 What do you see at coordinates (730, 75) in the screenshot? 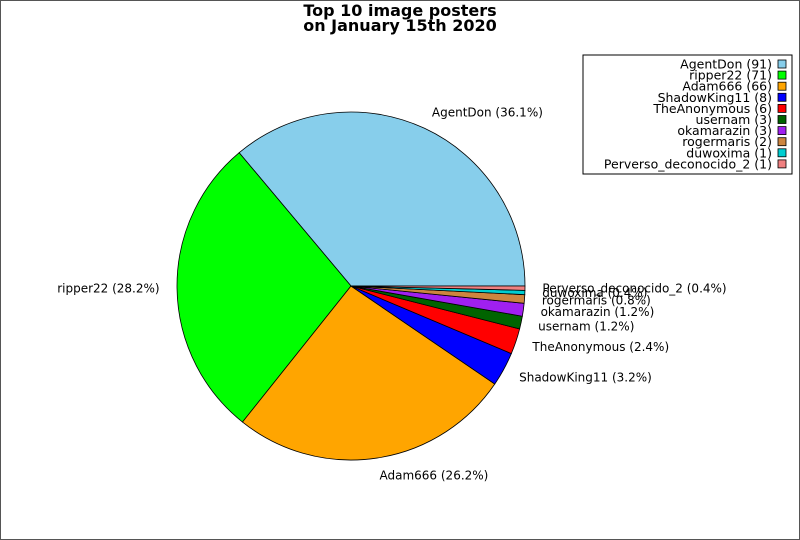
I see `legend-label-ripper22: ripper22 (71)` at bounding box center [730, 75].